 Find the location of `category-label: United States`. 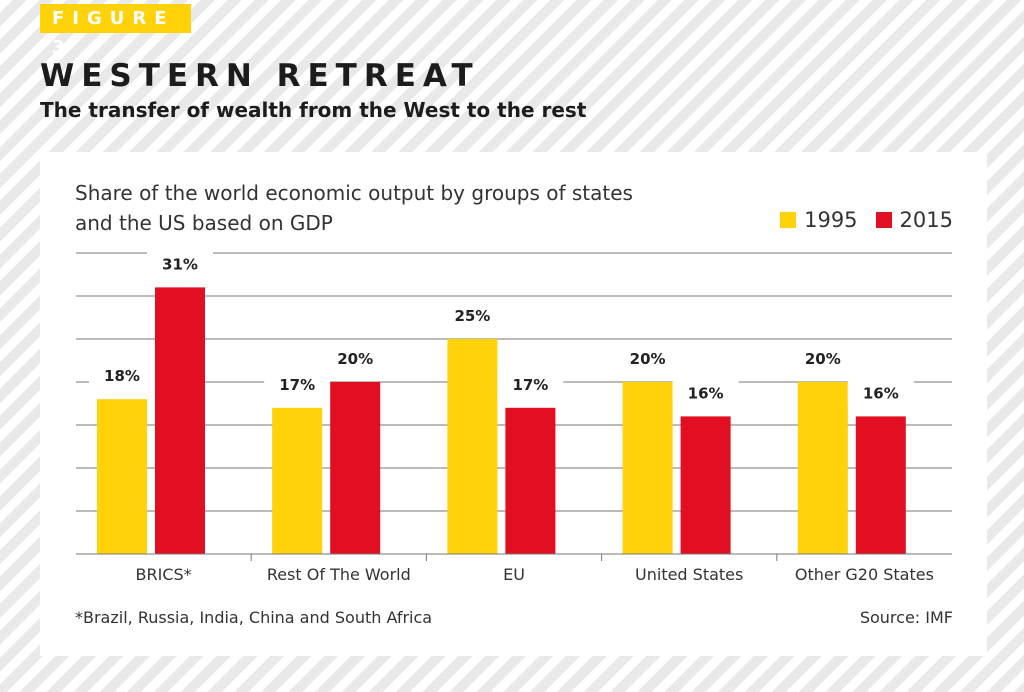

category-label: United States is located at coordinates (689, 574).